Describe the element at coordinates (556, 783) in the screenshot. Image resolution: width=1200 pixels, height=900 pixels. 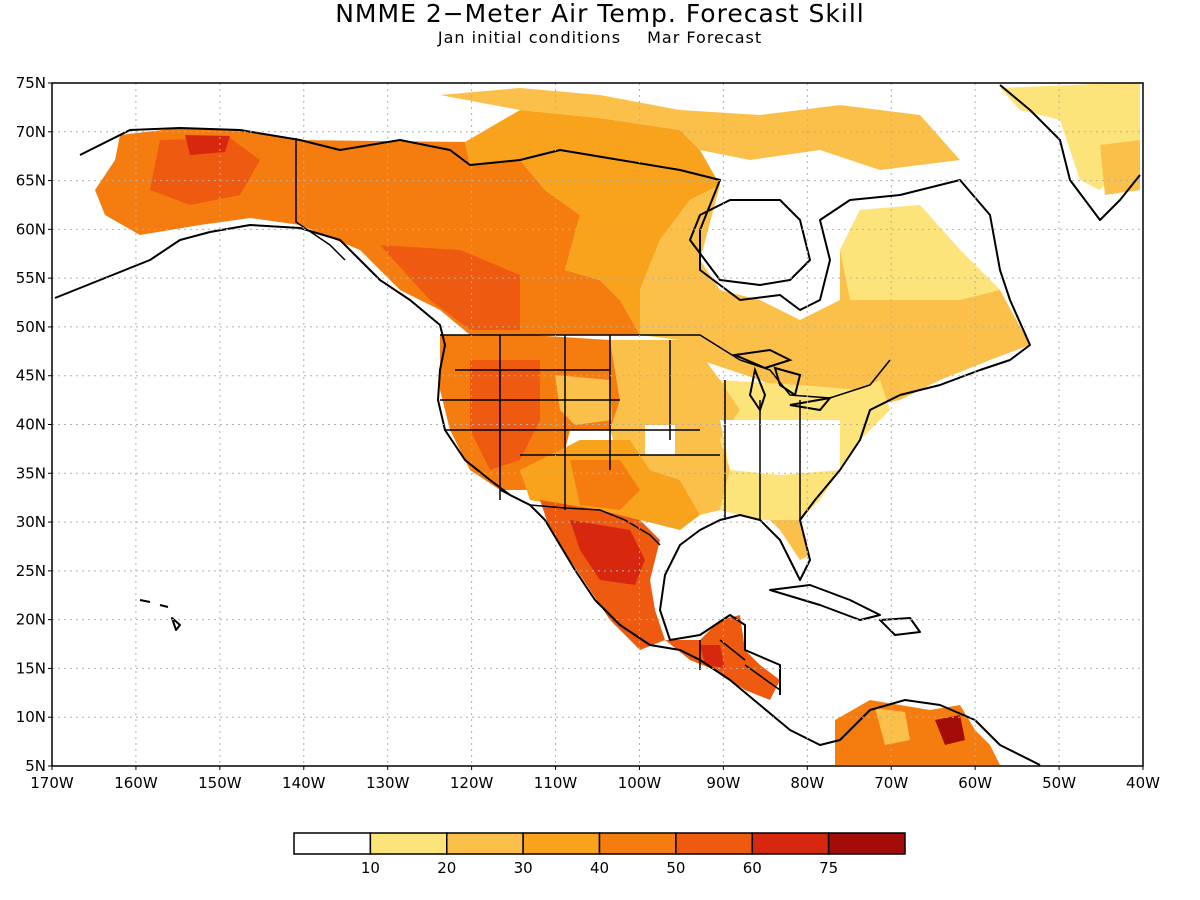
I see `lon-tick-label: 110W` at that location.